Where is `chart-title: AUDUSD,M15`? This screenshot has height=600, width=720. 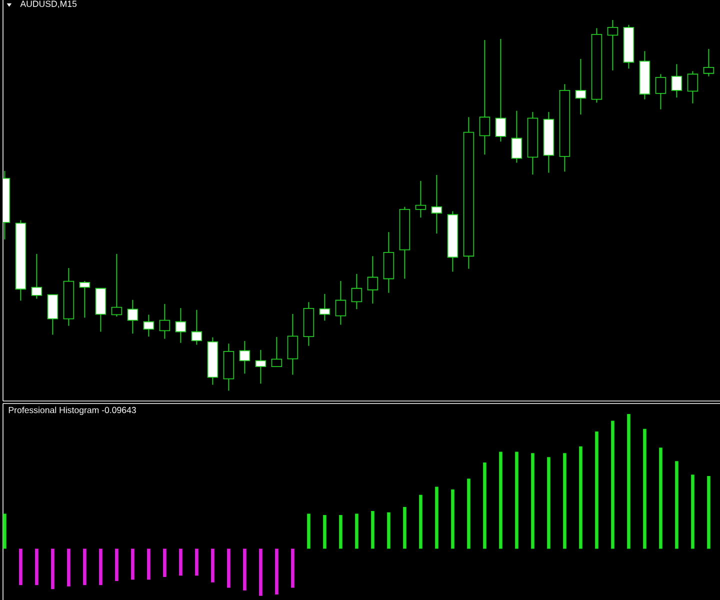
chart-title: AUDUSD,M15 is located at coordinates (48, 4).